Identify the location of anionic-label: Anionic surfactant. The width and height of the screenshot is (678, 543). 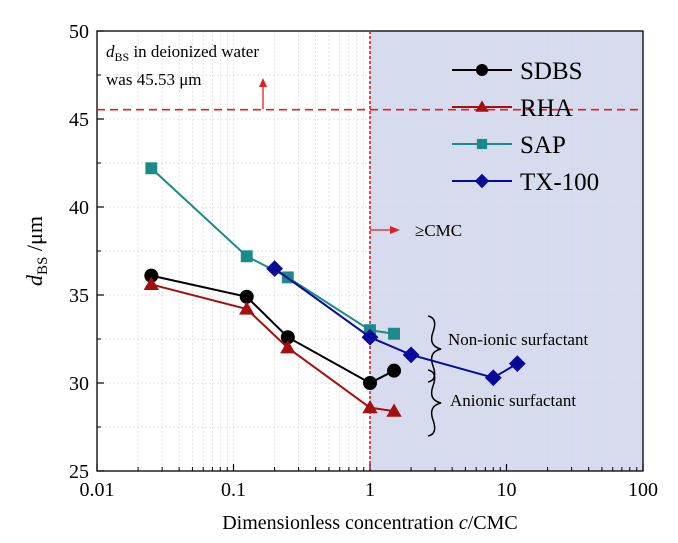
(513, 400).